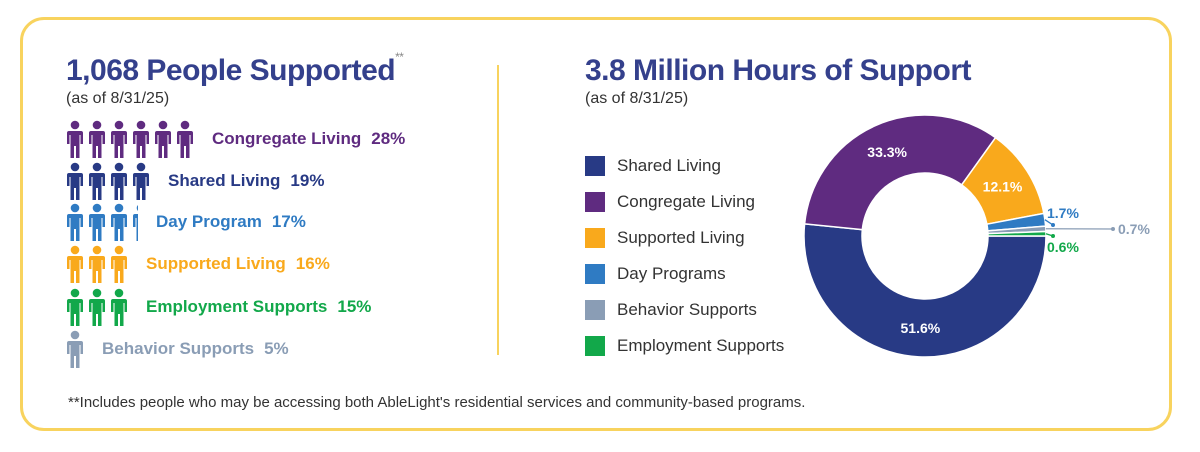 The image size is (1200, 452). Describe the element at coordinates (288, 221) in the screenshot. I see `group-percent: 17%` at that location.